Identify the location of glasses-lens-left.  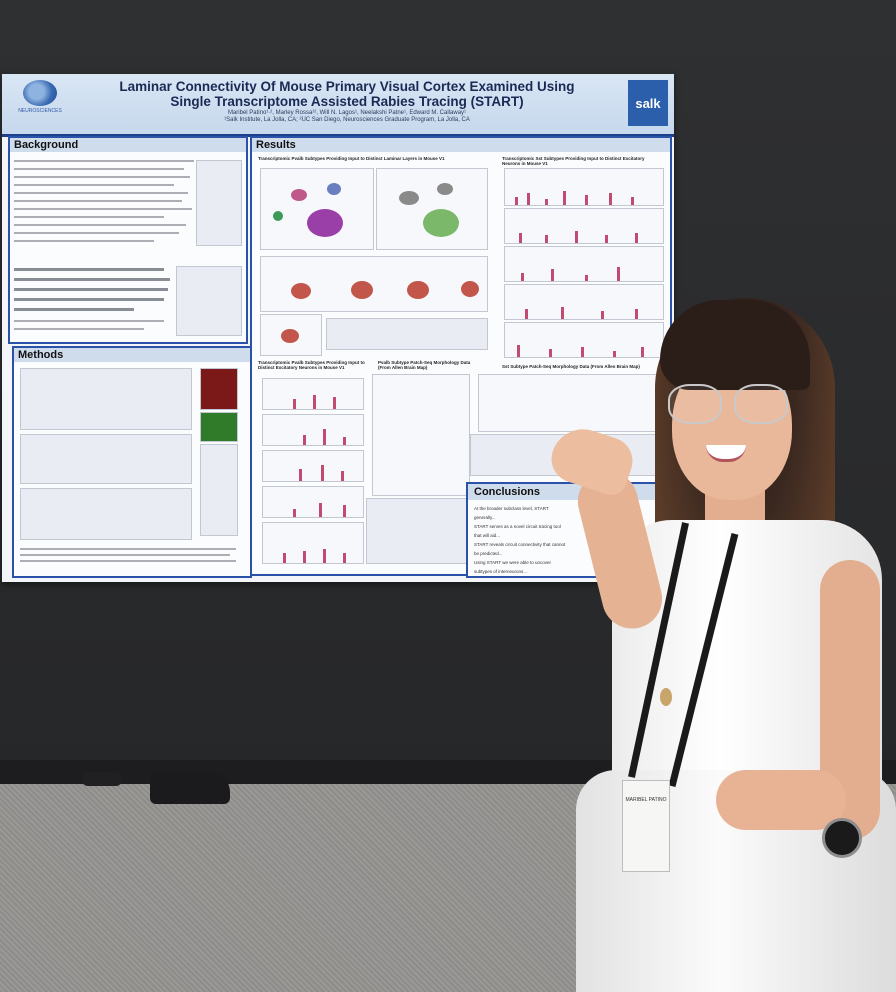
(695, 404).